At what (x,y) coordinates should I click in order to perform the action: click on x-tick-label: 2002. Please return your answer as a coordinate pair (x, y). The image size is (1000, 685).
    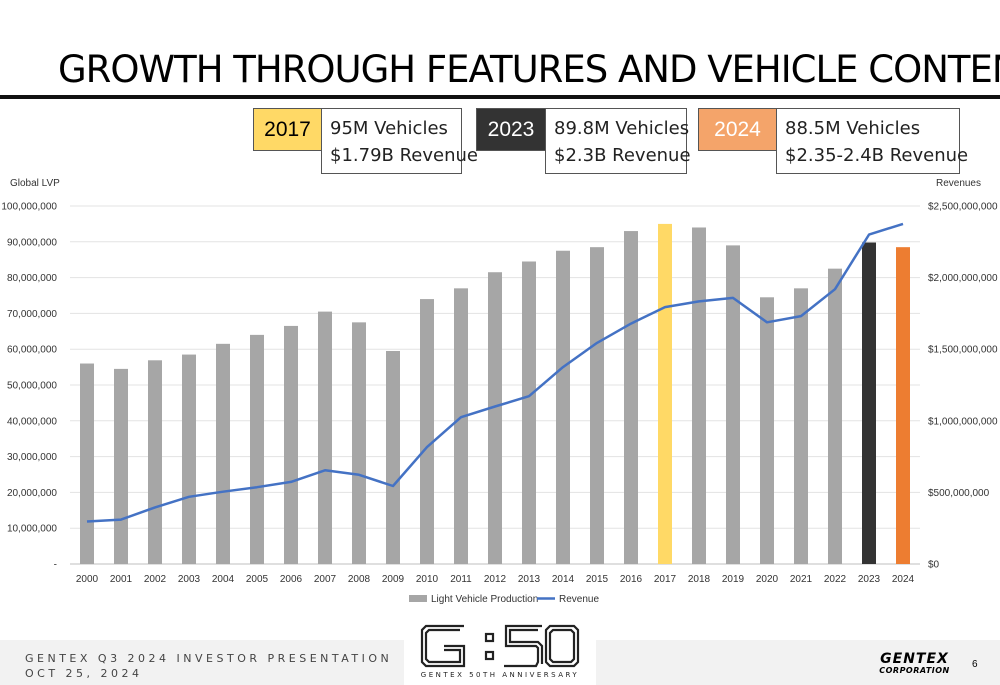
    Looking at the image, I should click on (155, 579).